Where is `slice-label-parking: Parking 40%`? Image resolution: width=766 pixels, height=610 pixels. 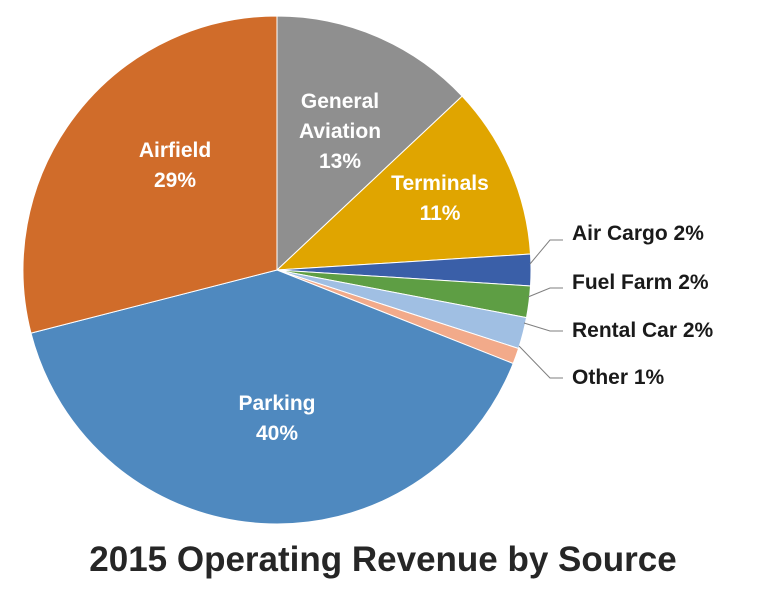 slice-label-parking: Parking 40% is located at coordinates (276, 418).